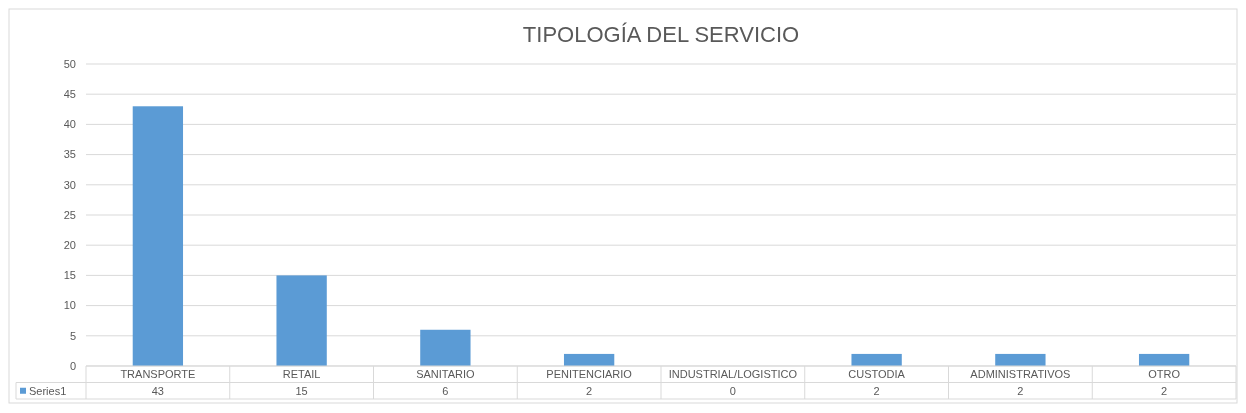  What do you see at coordinates (157, 390) in the screenshot?
I see `data-label: 43` at bounding box center [157, 390].